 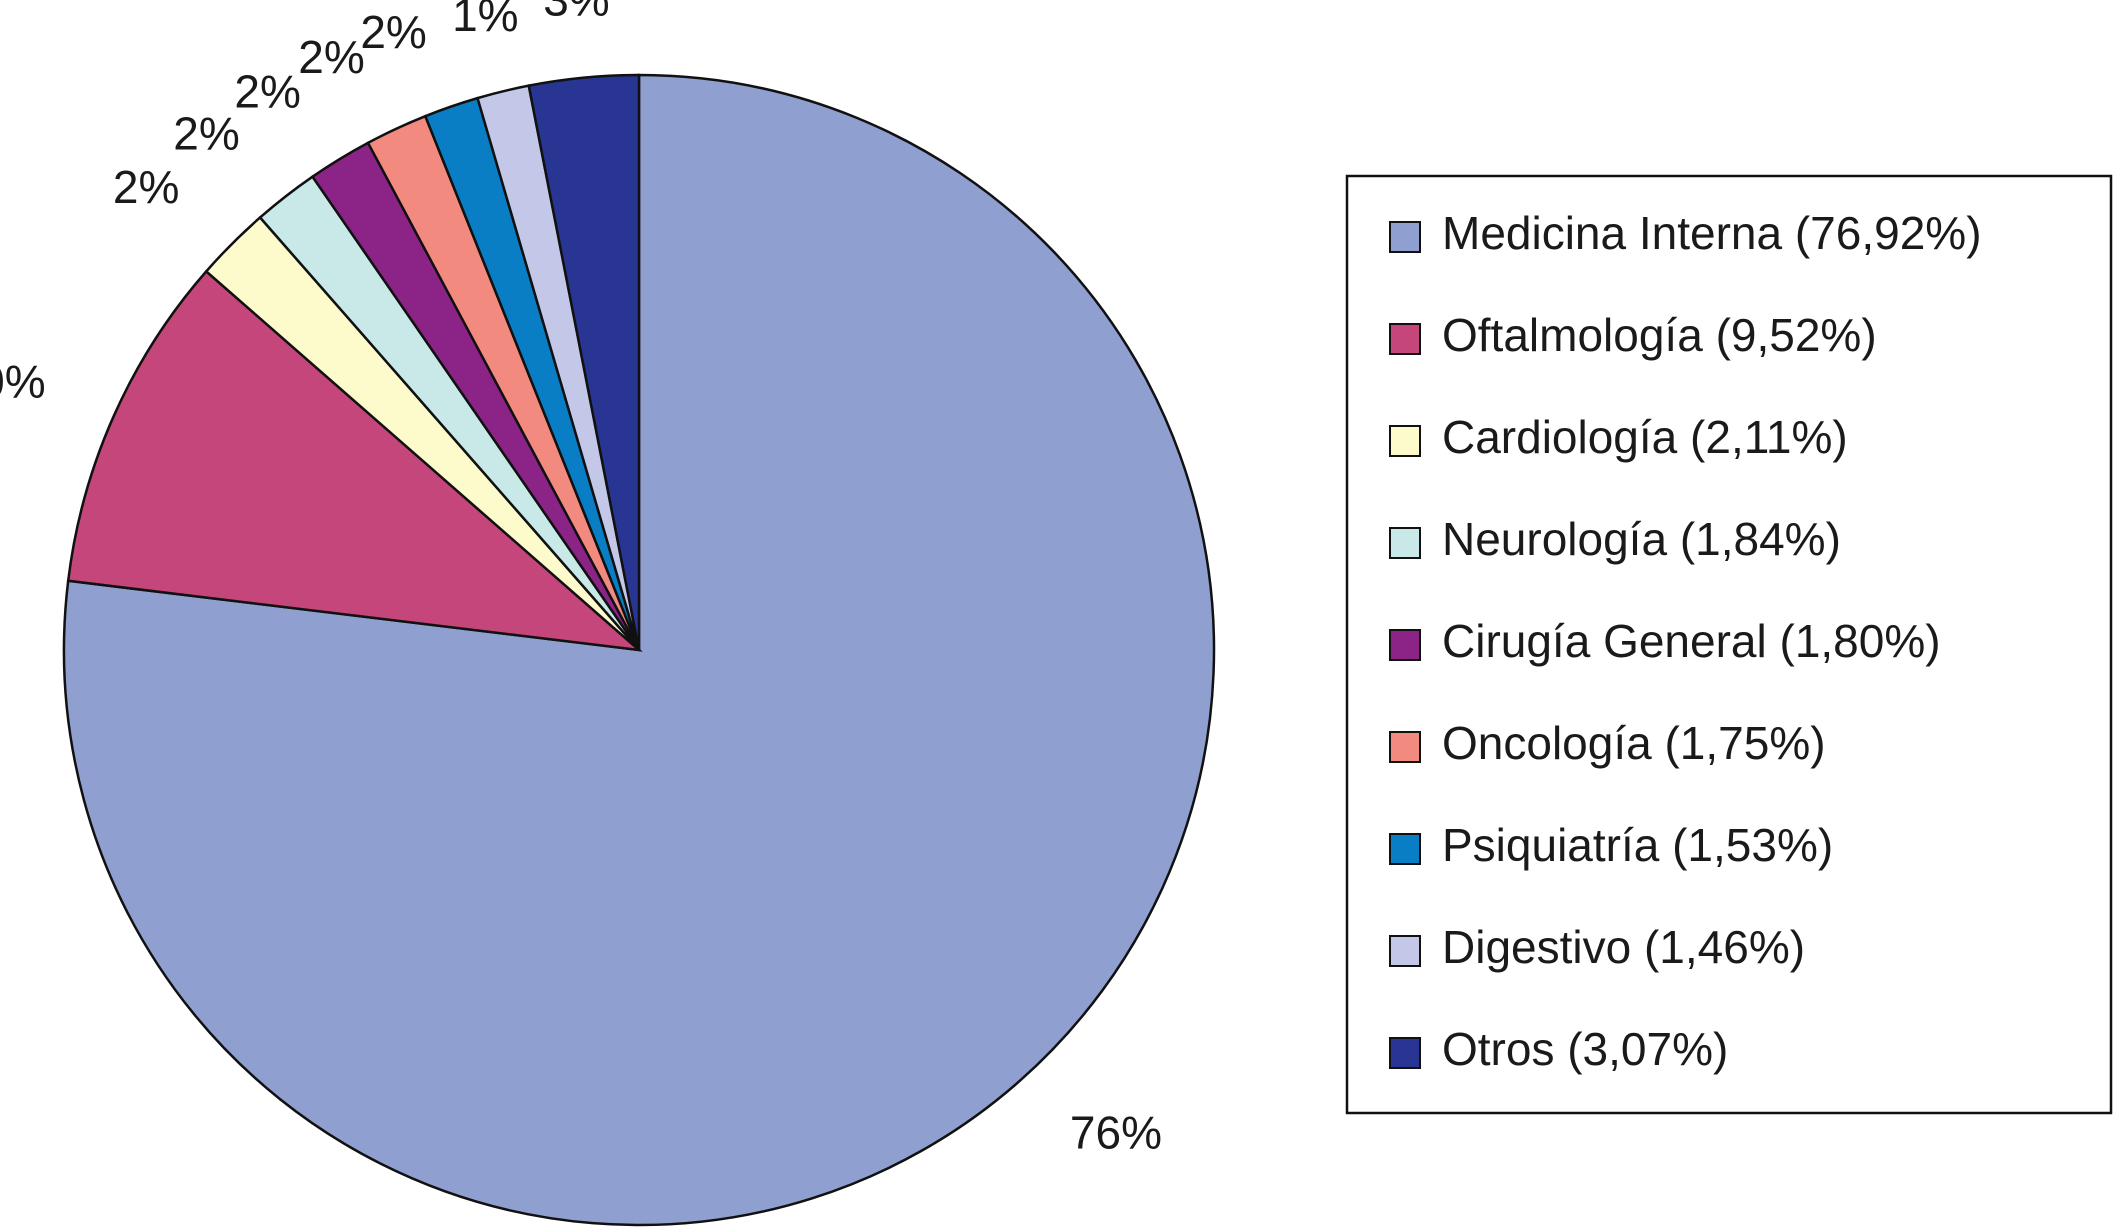 I want to click on legend-label: Cardiología (2,11%), so click(x=1645, y=437).